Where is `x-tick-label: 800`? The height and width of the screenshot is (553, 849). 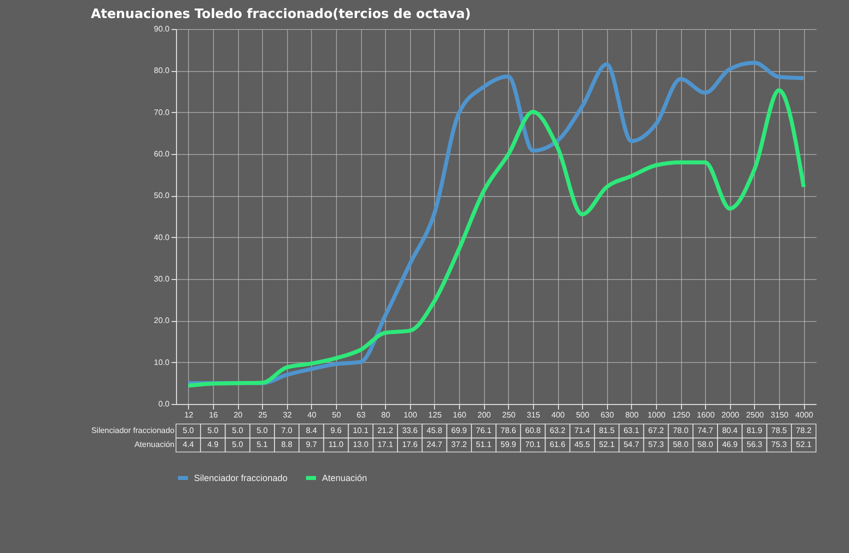 x-tick-label: 800 is located at coordinates (632, 415).